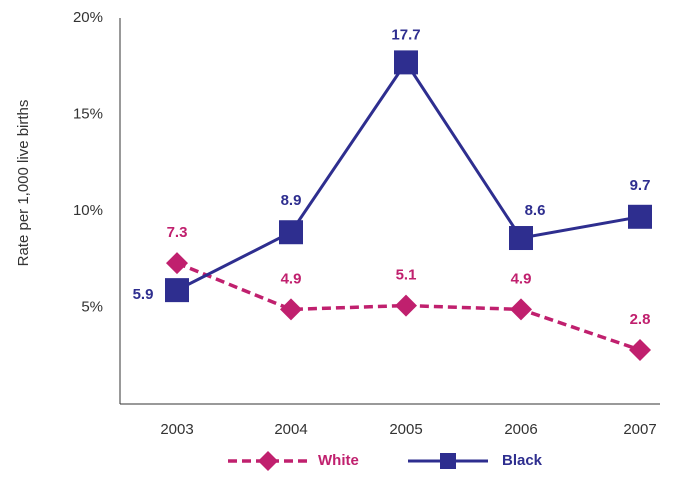 The width and height of the screenshot is (675, 494). What do you see at coordinates (88, 113) in the screenshot?
I see `y-tick-label: 15%` at bounding box center [88, 113].